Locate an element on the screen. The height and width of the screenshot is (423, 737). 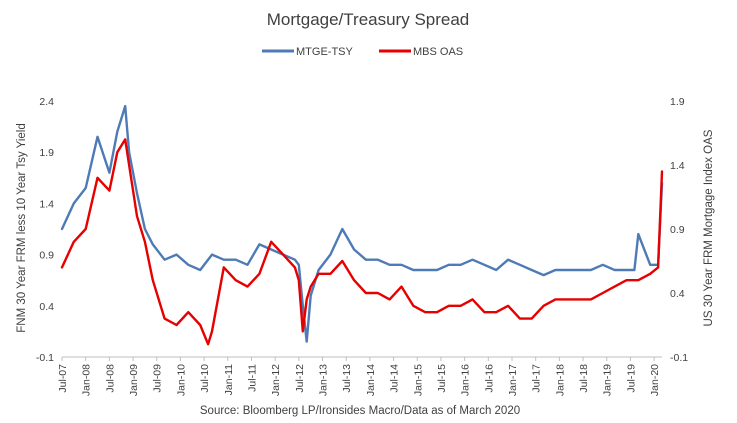
x-tick-label: Jul-17 is located at coordinates (537, 378).